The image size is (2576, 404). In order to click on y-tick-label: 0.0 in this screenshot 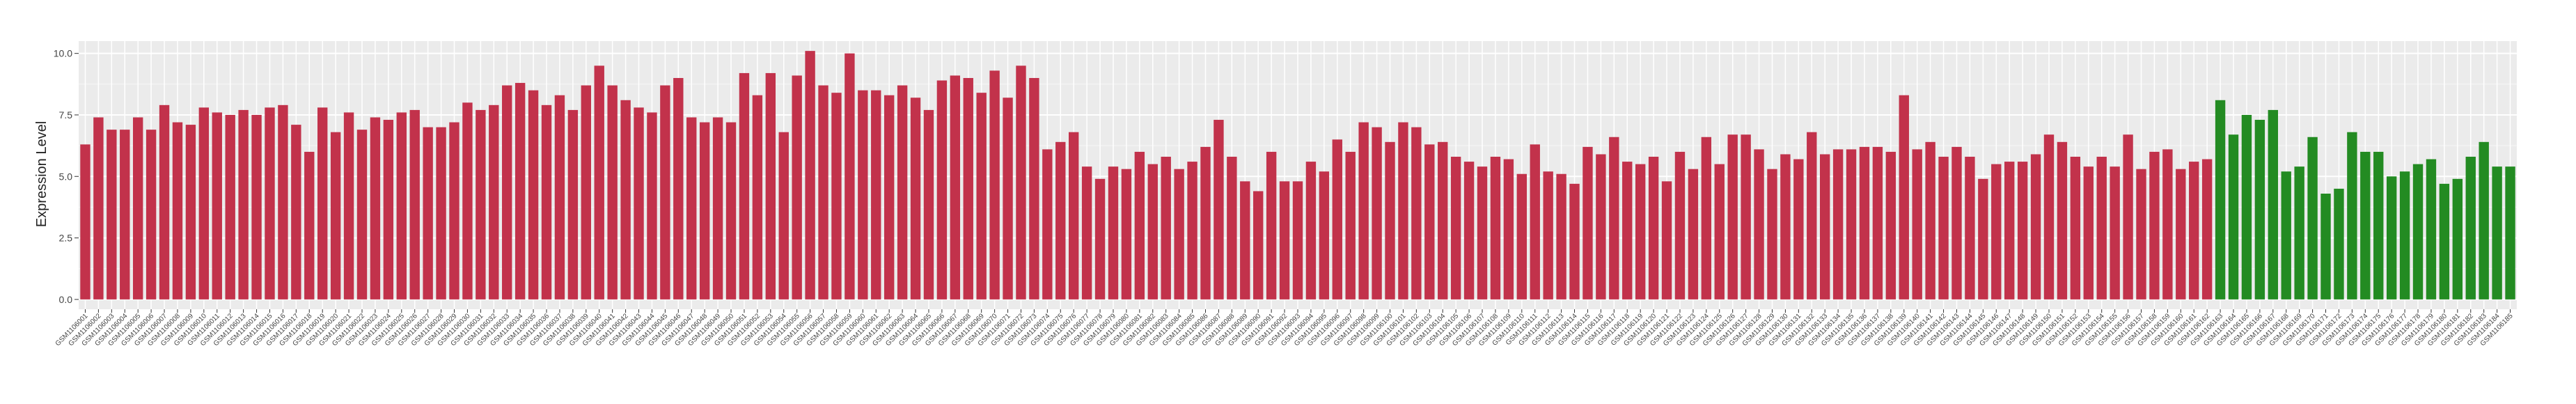, I will do `click(66, 299)`.